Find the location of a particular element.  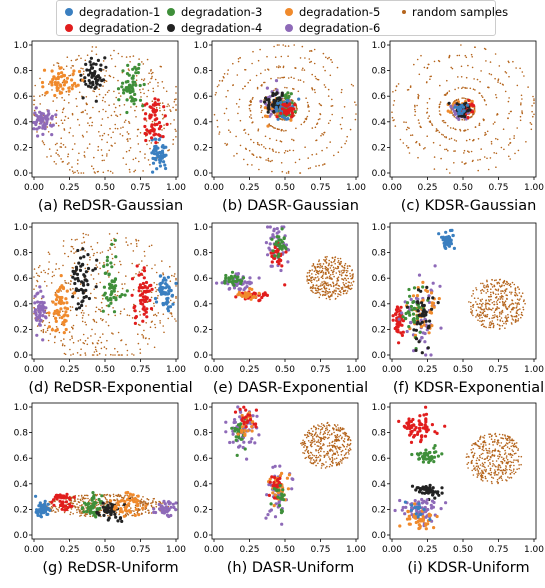

legend-label: degradation-4 is located at coordinates (221, 28).